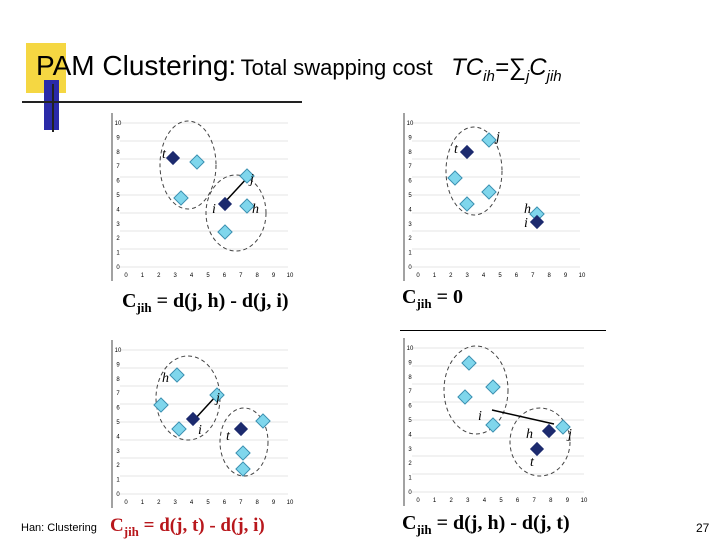 The image size is (720, 540). I want to click on panel-3-plot: h j i t 00 1 1 2 2 3 3 4 4 5 5 6 6 7 7 8 8 9 9 10 10, so click(202, 424).